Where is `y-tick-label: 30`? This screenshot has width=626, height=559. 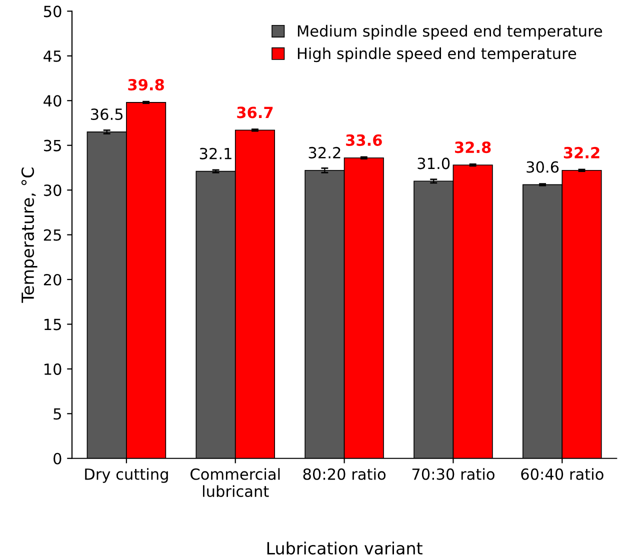 y-tick-label: 30 is located at coordinates (53, 190).